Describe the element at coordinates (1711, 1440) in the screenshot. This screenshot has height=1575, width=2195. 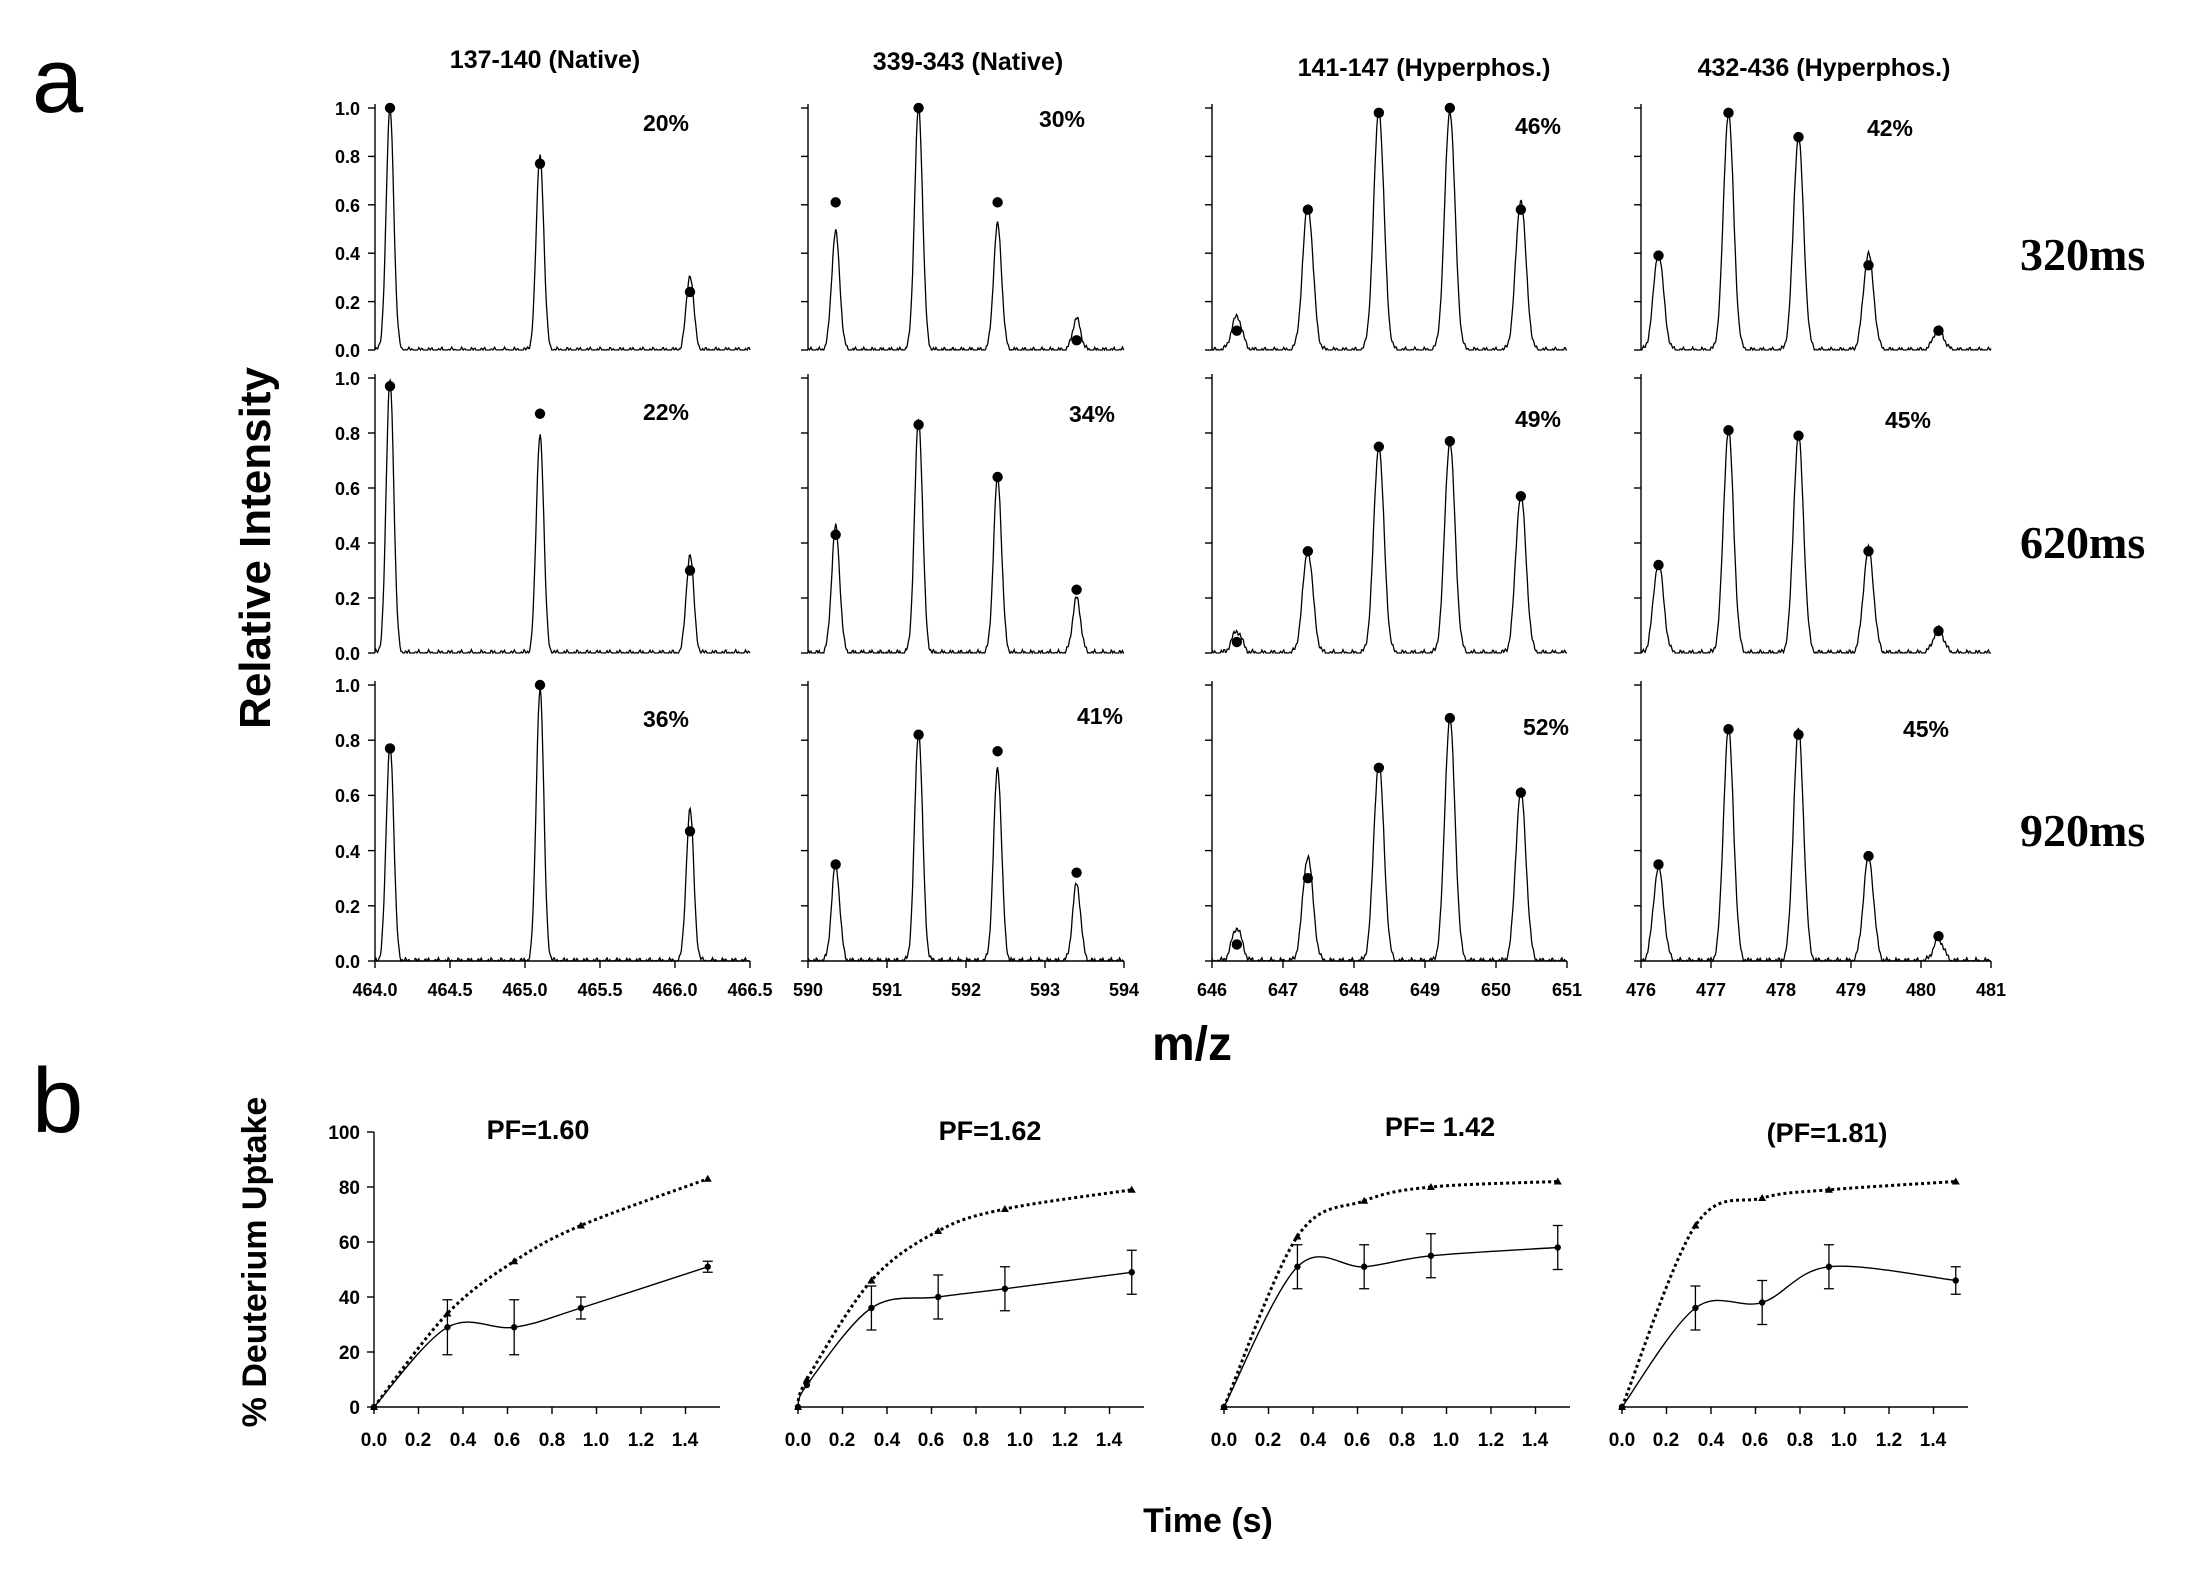
I see `bx-3-2: 0.4` at that location.